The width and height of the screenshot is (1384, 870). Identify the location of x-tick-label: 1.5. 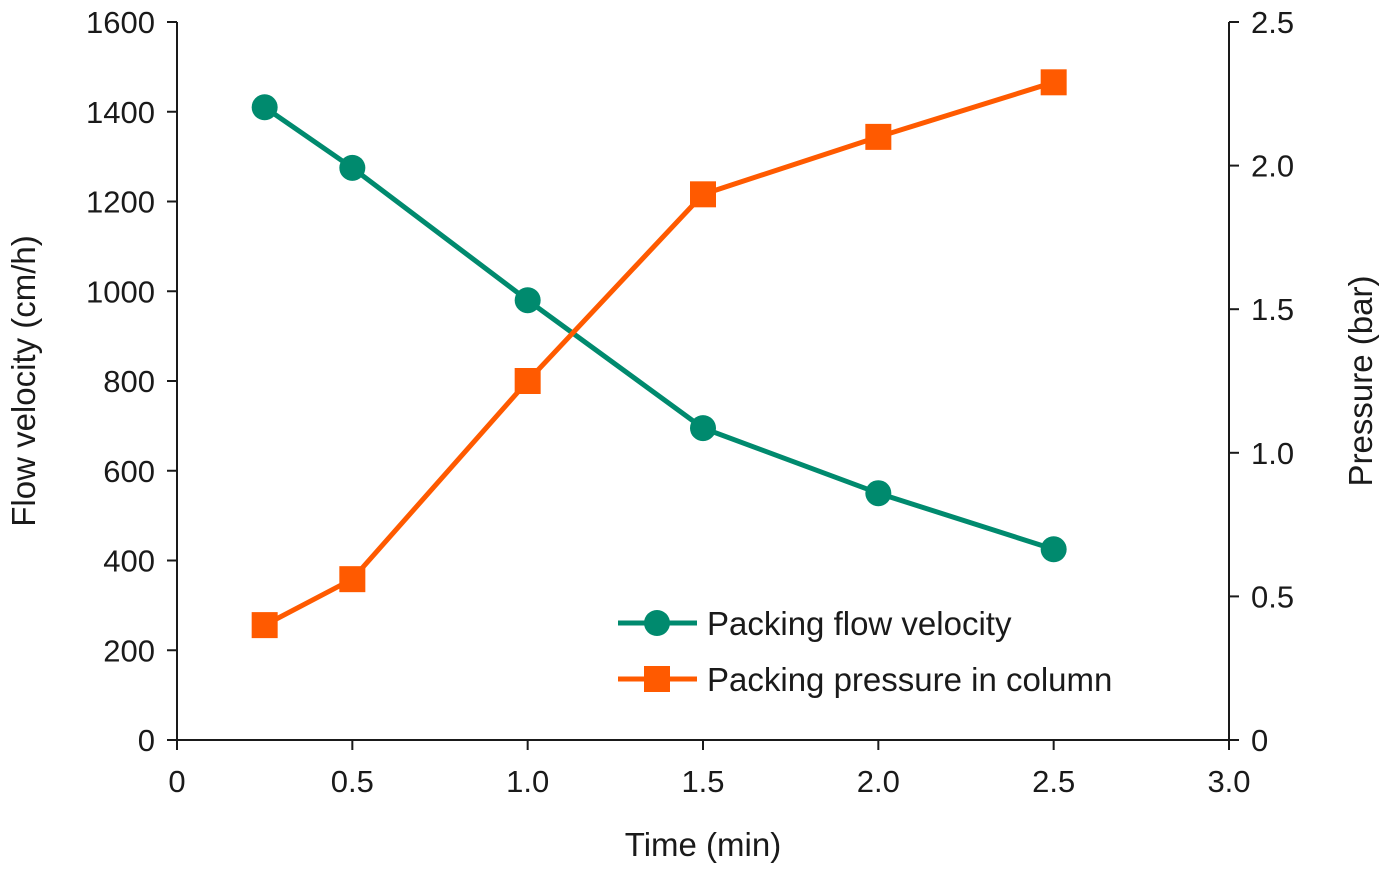
(702, 781).